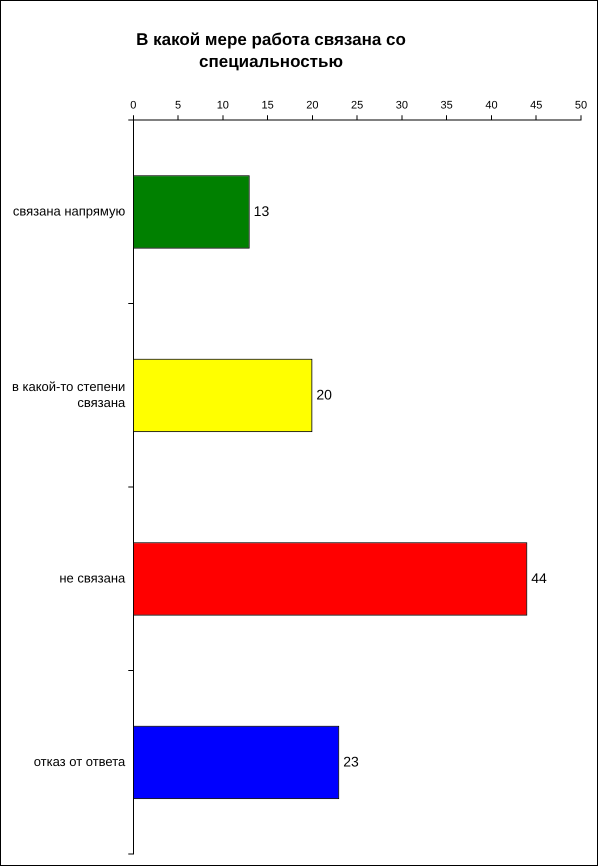 This screenshot has height=866, width=598. I want to click on chart-title: В какой мере работа связана со специальностью, so click(271, 51).